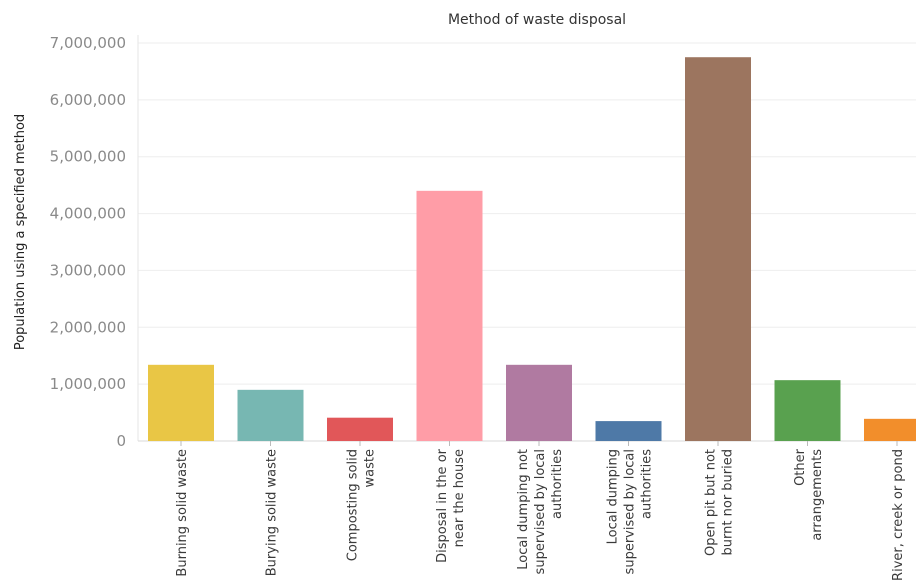  Describe the element at coordinates (88, 327) in the screenshot. I see `y-tick-label: 2,000,000` at that location.